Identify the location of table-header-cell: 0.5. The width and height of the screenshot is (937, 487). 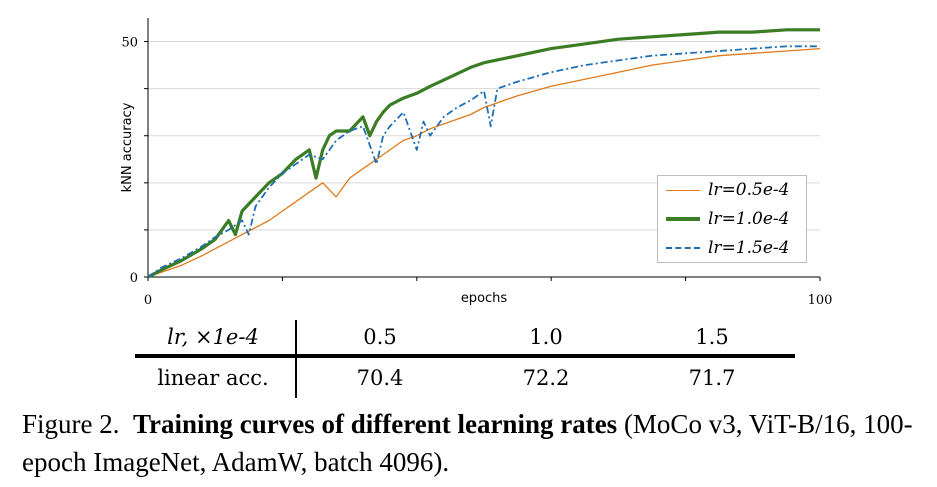
(379, 339).